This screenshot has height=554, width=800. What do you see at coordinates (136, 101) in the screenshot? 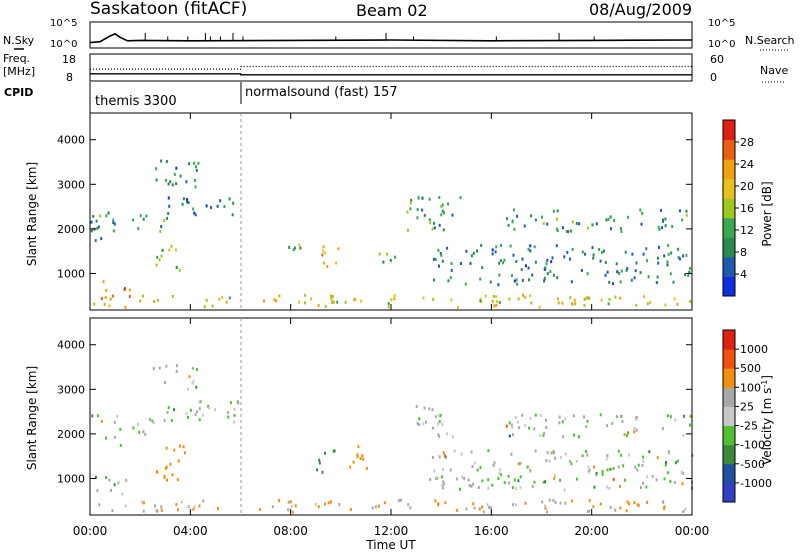
I see `cpid-segment-1: themis 3300` at bounding box center [136, 101].